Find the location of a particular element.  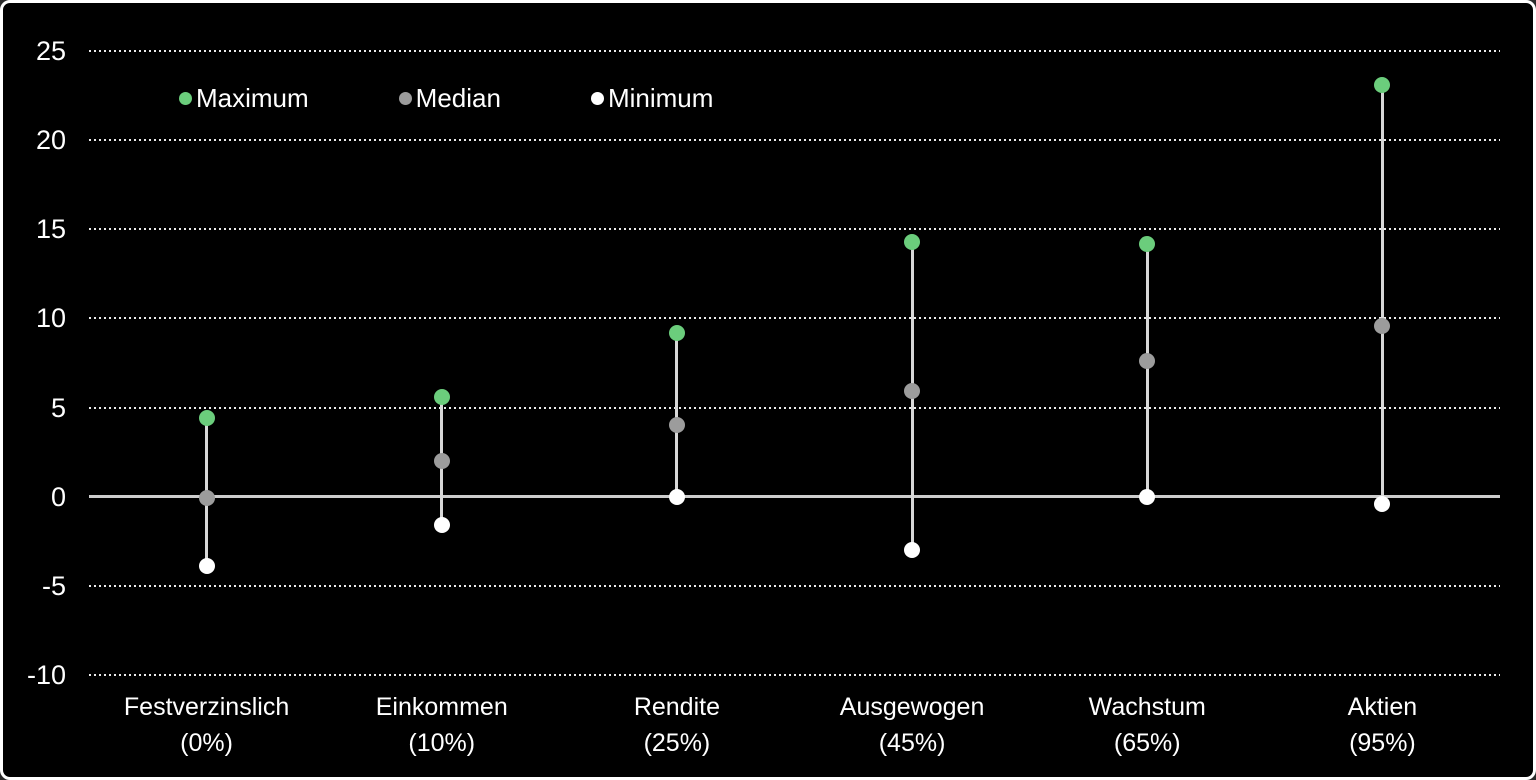

legend-item-maximum: Maximum is located at coordinates (244, 98).